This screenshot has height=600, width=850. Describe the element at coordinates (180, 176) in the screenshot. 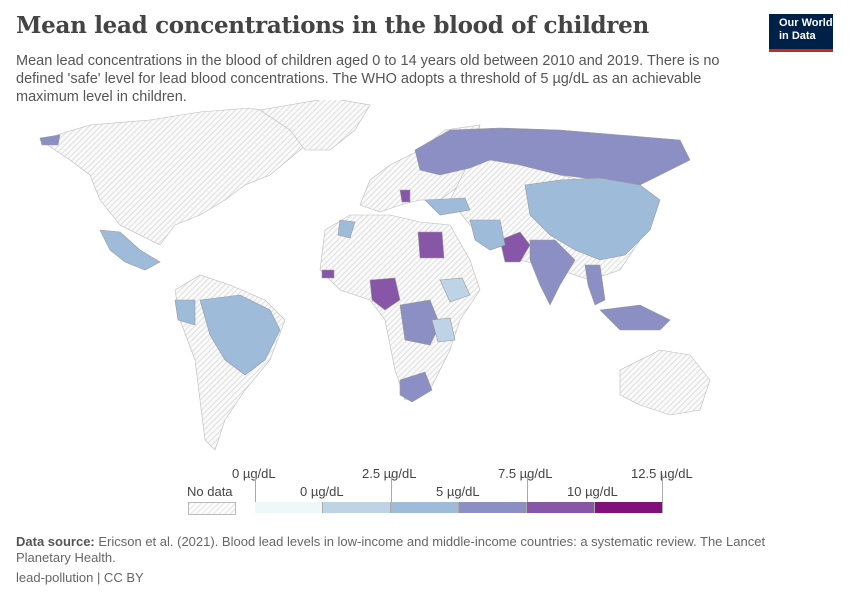

I see `region-north-america` at that location.